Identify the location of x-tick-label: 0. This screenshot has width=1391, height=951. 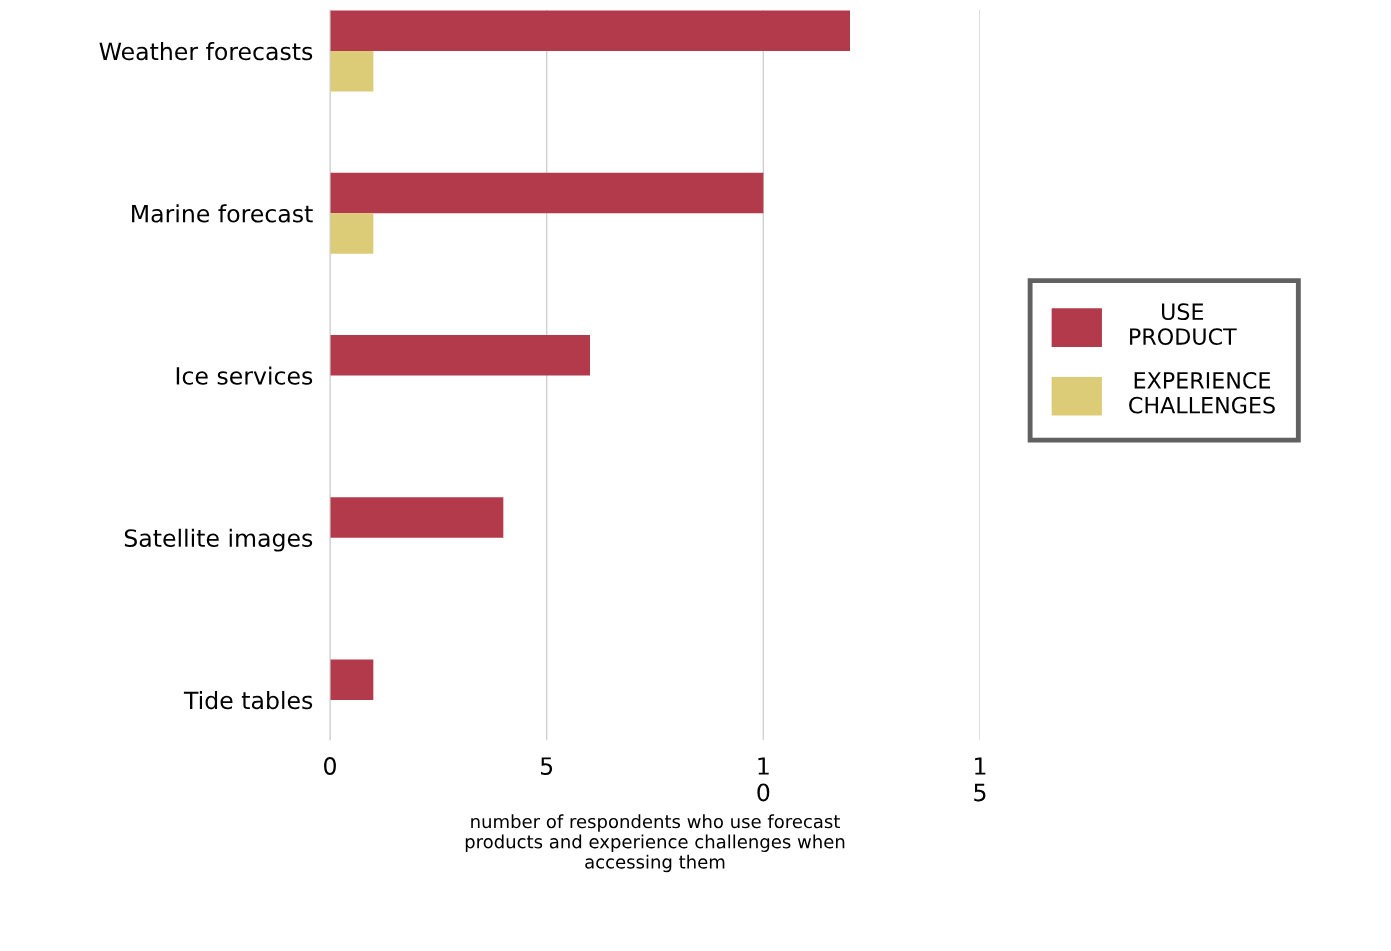
(330, 766).